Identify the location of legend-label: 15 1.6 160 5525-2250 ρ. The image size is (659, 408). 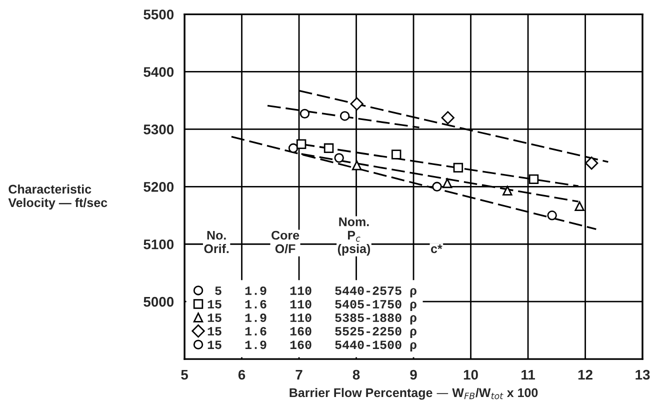
(312, 332).